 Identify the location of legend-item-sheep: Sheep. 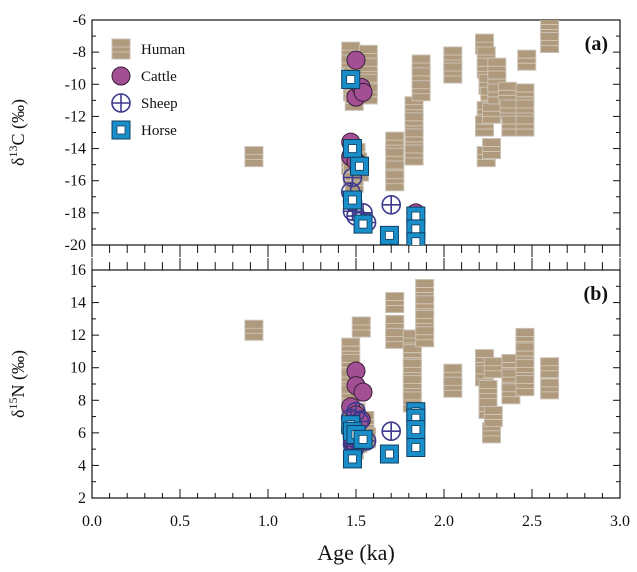
(144, 103).